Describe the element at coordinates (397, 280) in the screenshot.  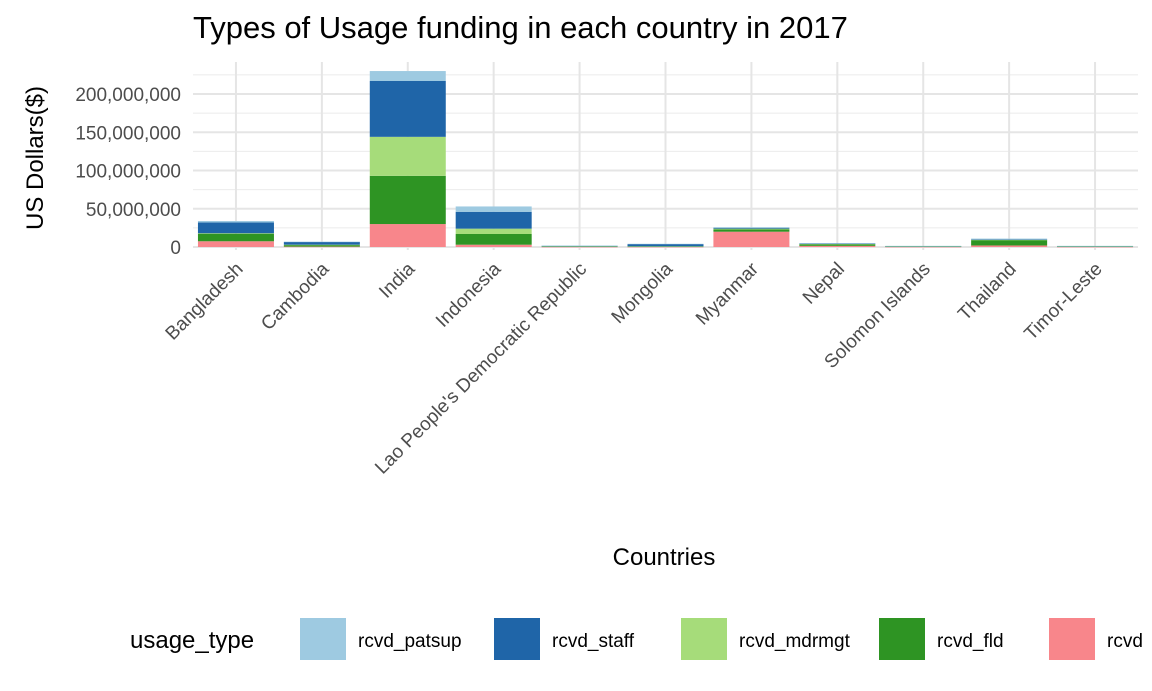
I see `x-tick-label: India` at that location.